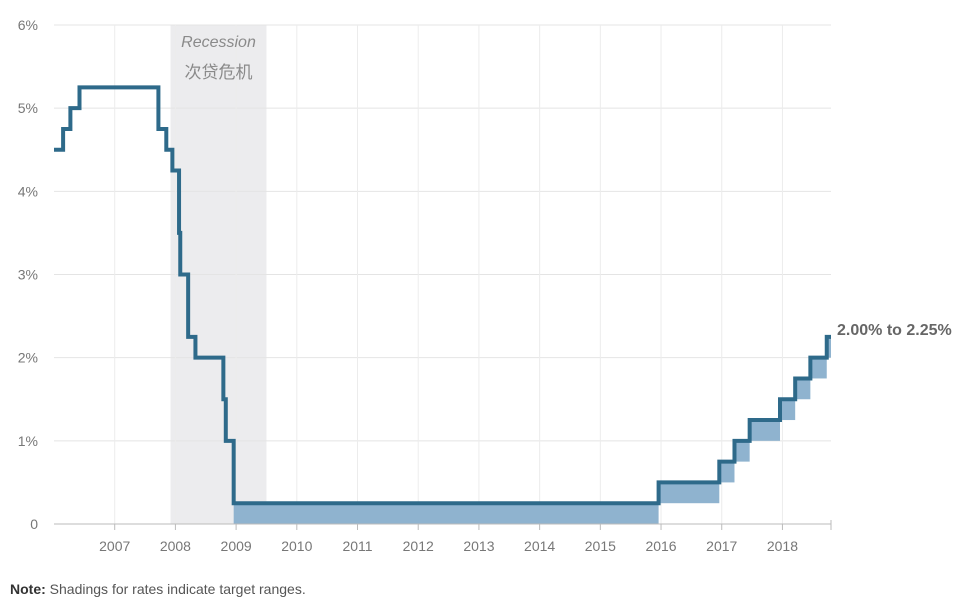 This screenshot has height=610, width=975. I want to click on axes, so click(443, 525).